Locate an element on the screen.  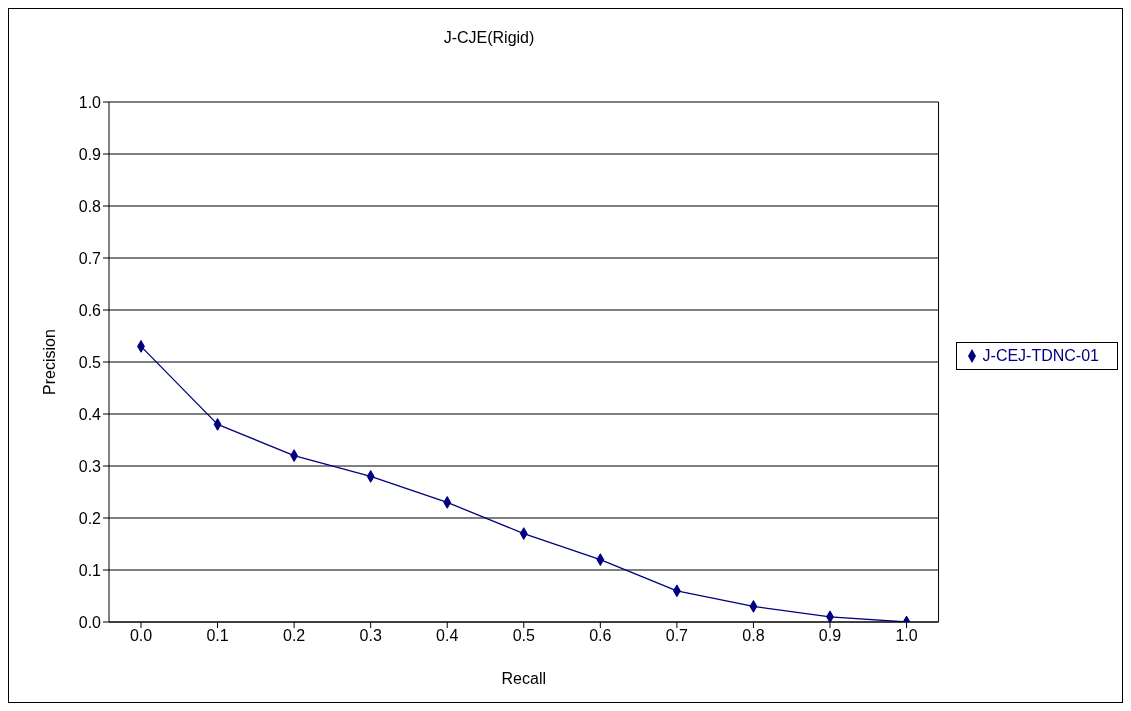
x-axis-title: Recall is located at coordinates (524, 678).